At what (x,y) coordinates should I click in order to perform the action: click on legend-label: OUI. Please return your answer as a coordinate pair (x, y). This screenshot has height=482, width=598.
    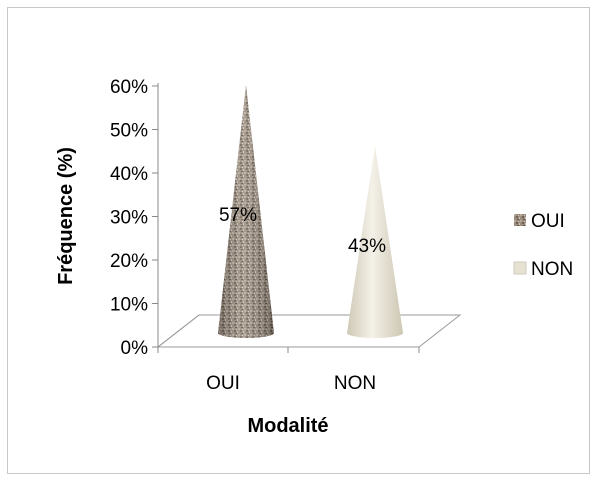
    Looking at the image, I should click on (548, 221).